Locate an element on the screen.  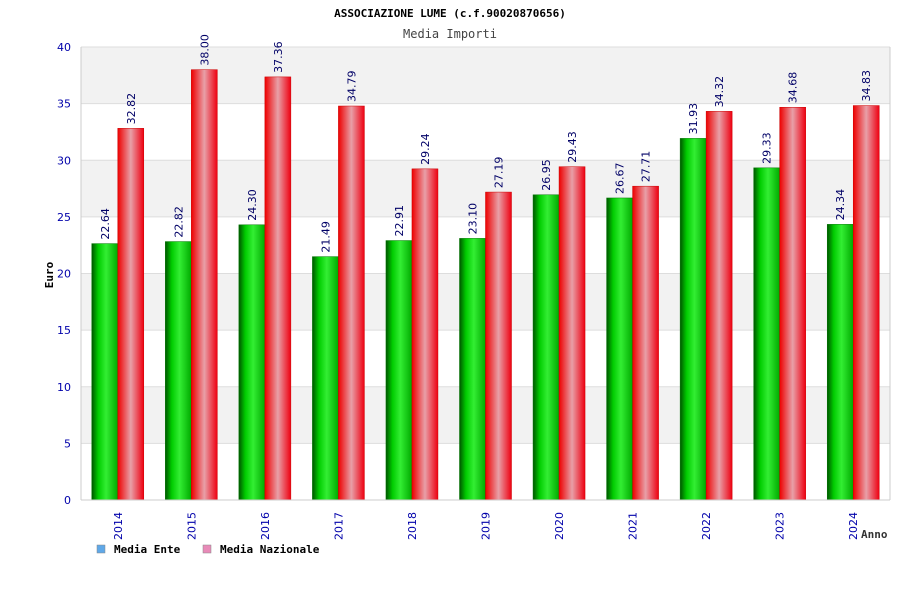
x-tick-label: 2015 is located at coordinates (191, 526).